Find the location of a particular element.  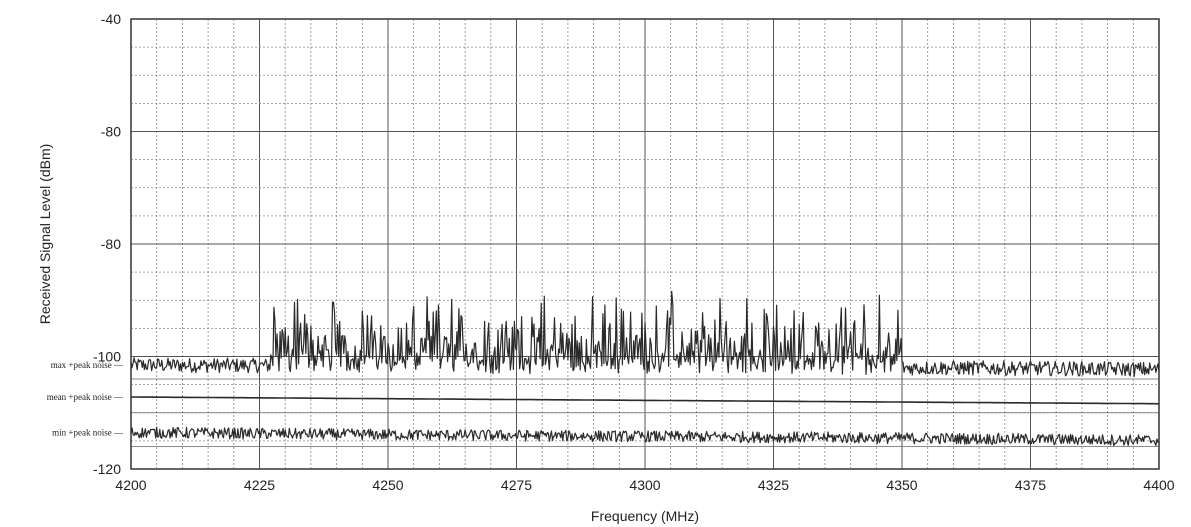

series-label: mean +peak noise — is located at coordinates (85, 397).